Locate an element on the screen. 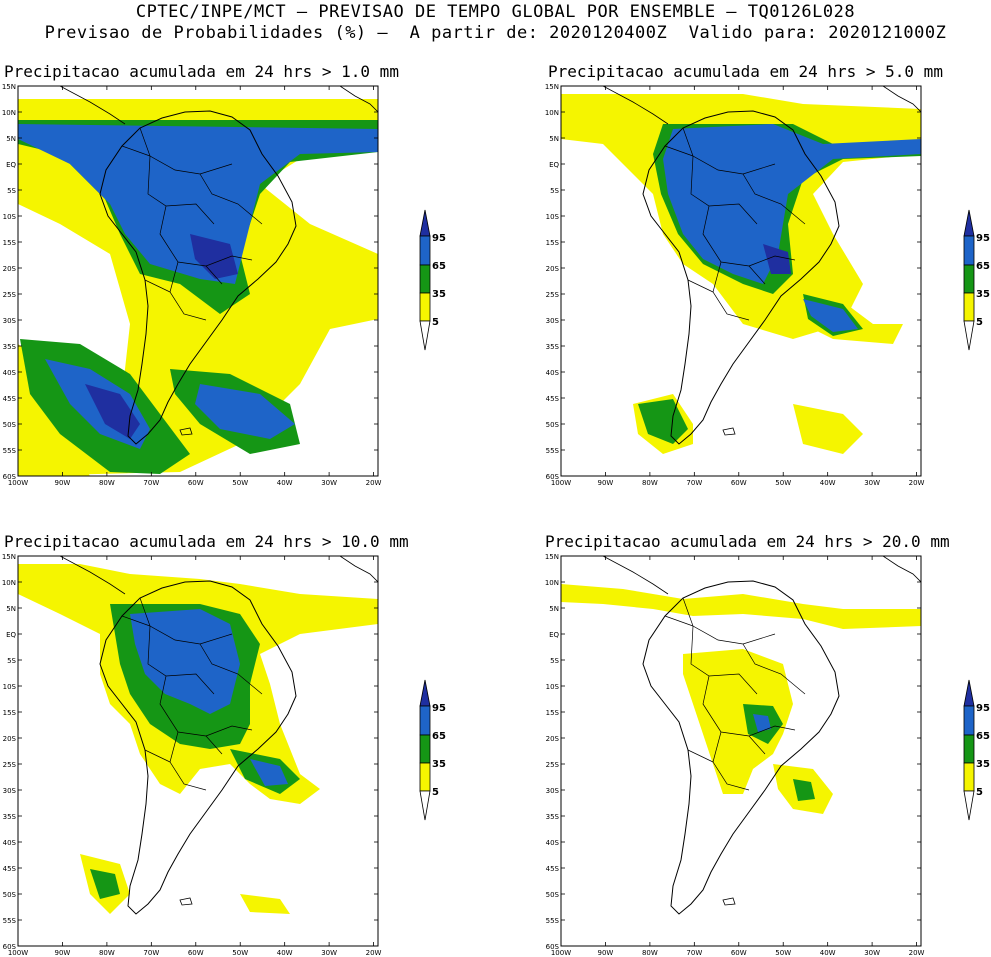 The image size is (991, 957). lat-tick-label: 5S is located at coordinates (554, 191).